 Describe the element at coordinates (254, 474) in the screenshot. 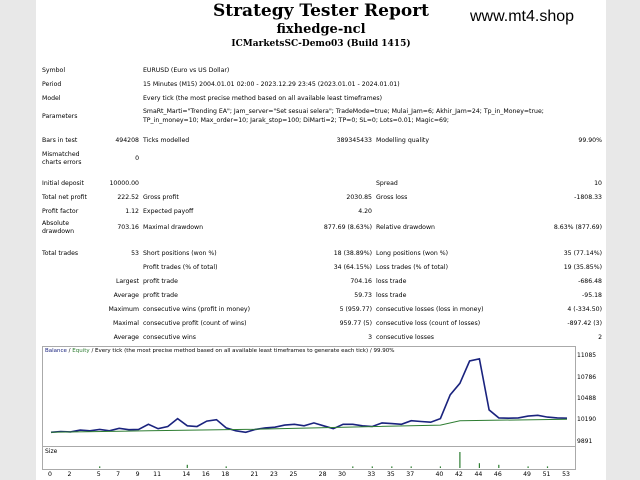

I see `x-tick-label: 21` at that location.